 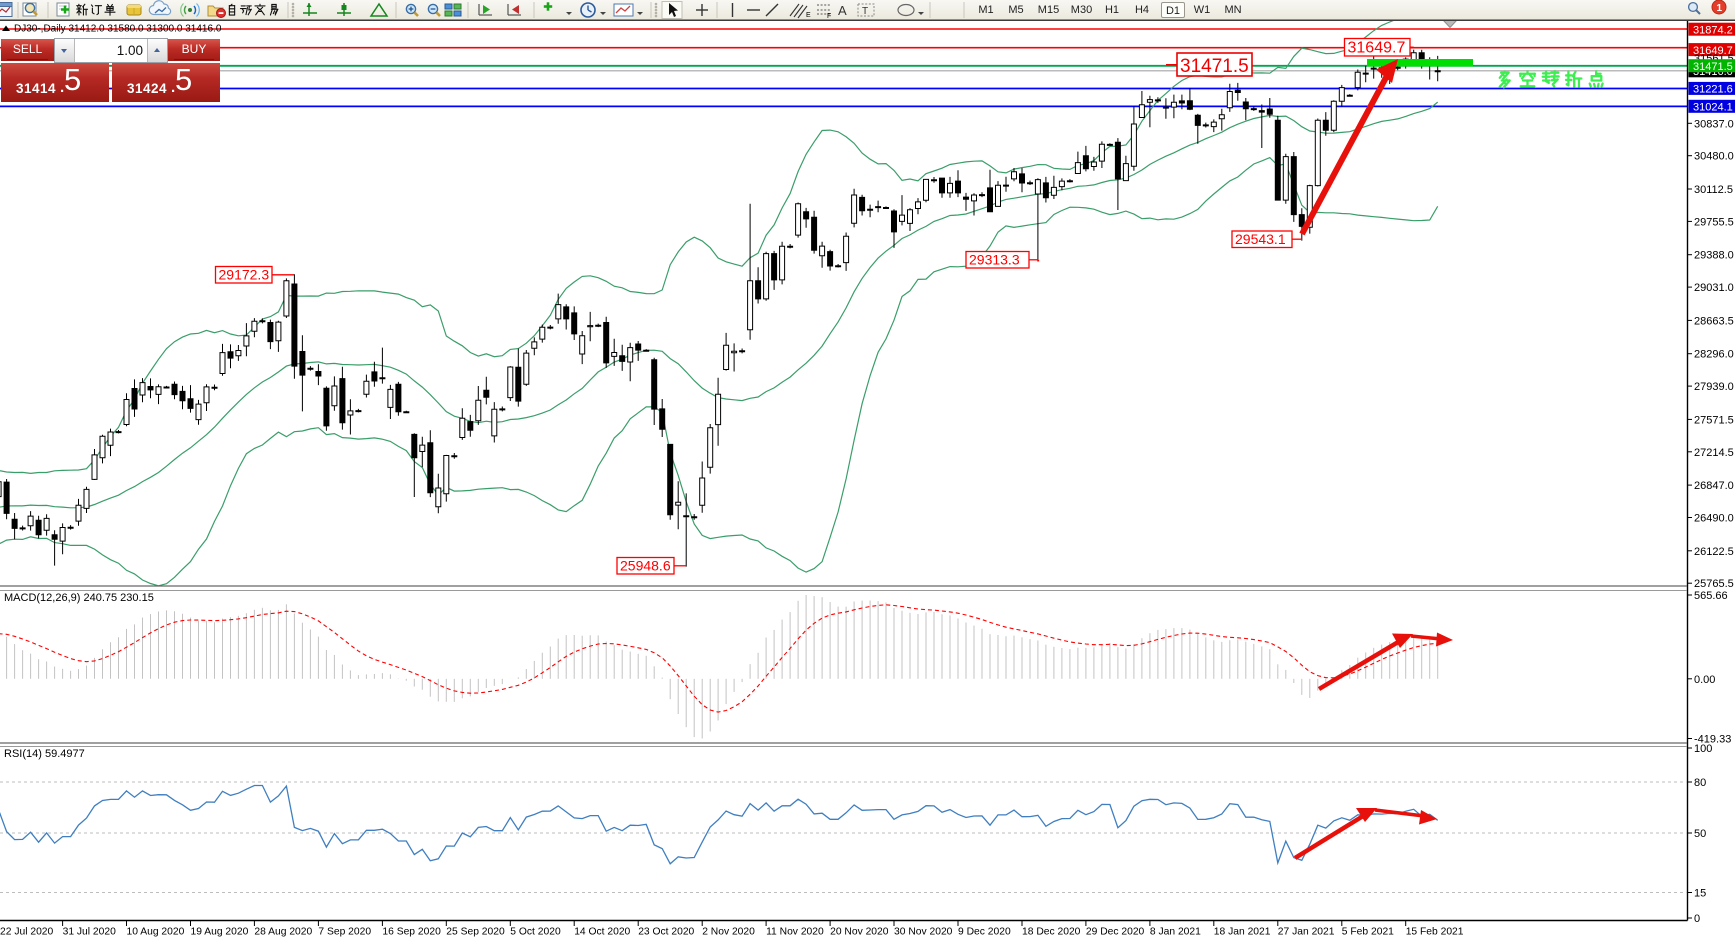 What do you see at coordinates (244, 275) in the screenshot?
I see `svg-text: 29172.3` at bounding box center [244, 275].